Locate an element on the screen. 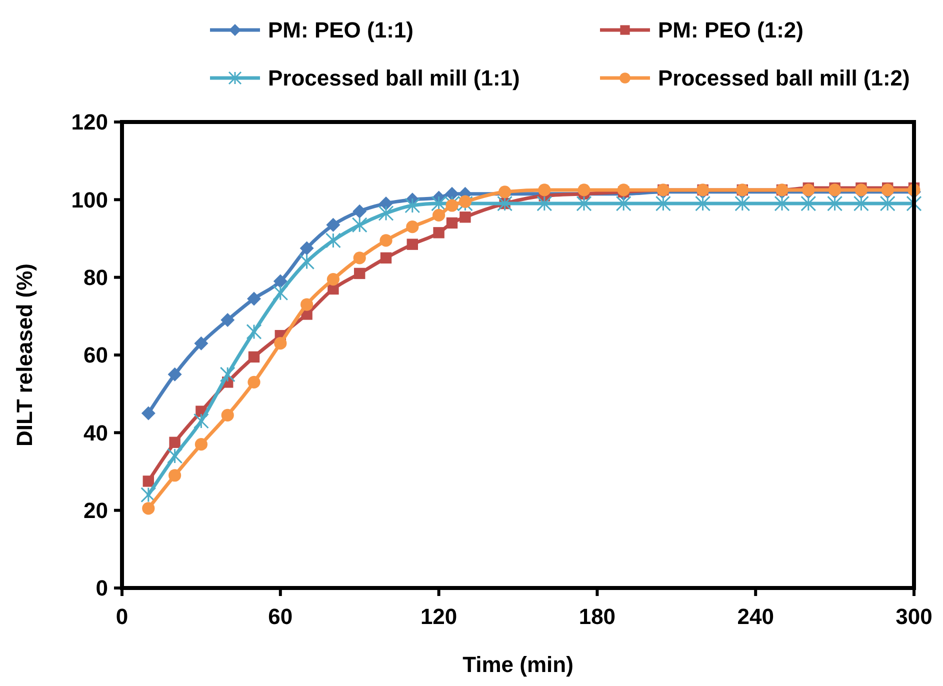  y-tick-label: 0 is located at coordinates (102, 588).